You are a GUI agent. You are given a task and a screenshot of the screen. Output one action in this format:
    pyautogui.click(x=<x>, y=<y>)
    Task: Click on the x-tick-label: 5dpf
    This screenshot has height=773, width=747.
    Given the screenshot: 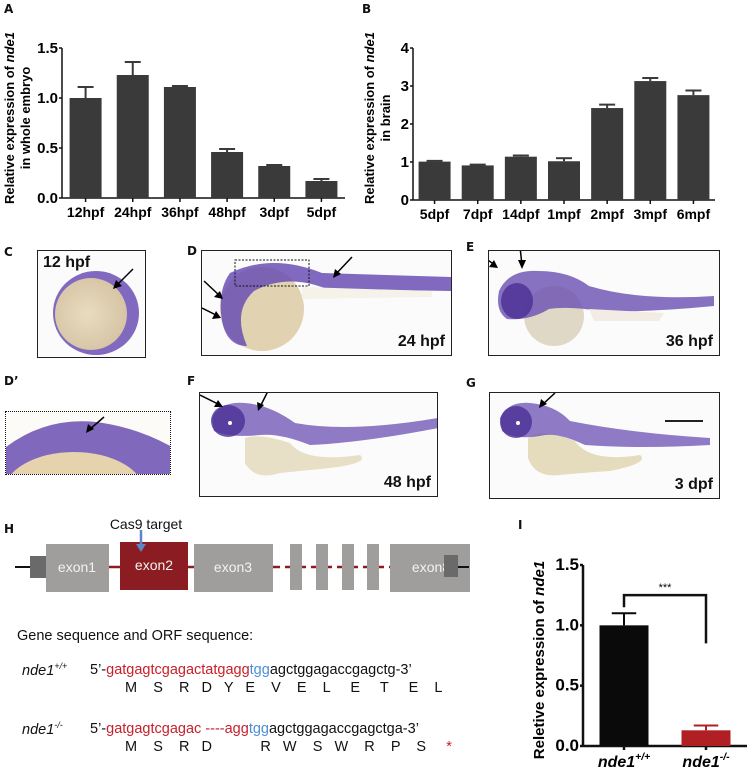 What is the action you would take?
    pyautogui.click(x=322, y=212)
    